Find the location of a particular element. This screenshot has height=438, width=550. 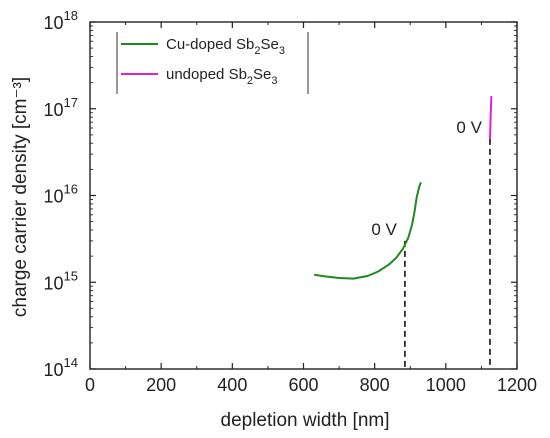

legend-label: Cu-doped Sb2Se3 is located at coordinates (225, 46).